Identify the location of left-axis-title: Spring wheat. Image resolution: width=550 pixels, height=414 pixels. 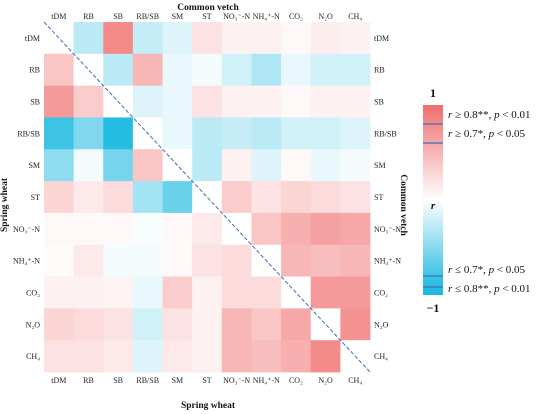
(5, 204).